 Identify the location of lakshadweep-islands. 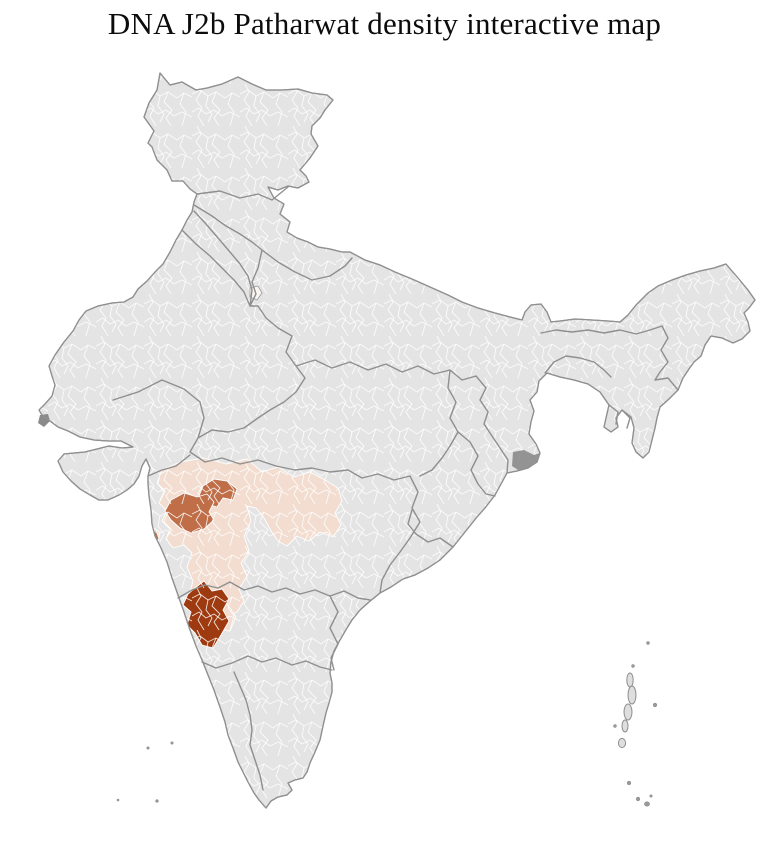
(145, 772).